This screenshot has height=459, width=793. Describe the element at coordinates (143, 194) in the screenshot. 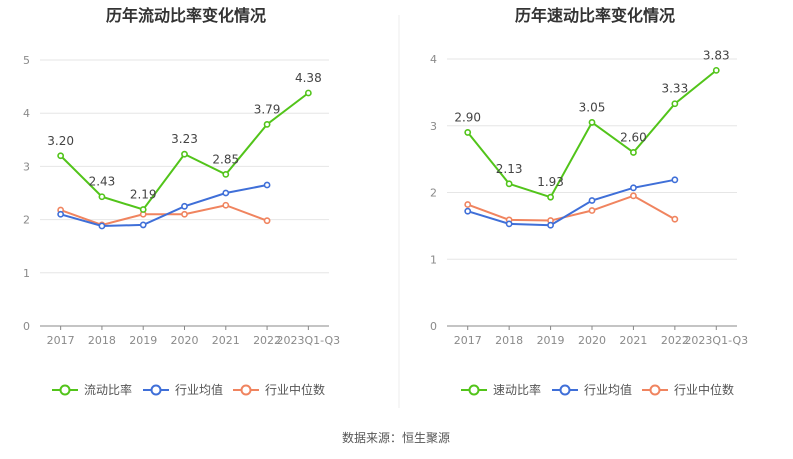

I see `data-label: 2.19` at that location.